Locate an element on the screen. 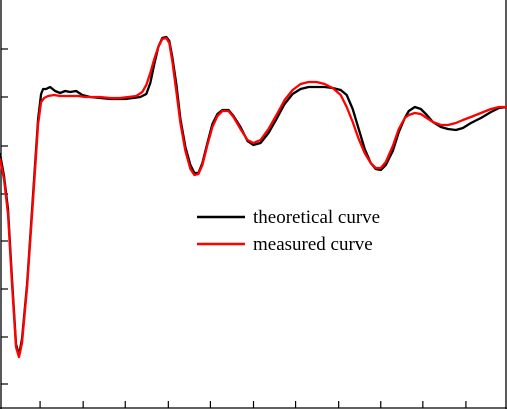 The height and width of the screenshot is (409, 507). x-ticks-group is located at coordinates (253, 404).